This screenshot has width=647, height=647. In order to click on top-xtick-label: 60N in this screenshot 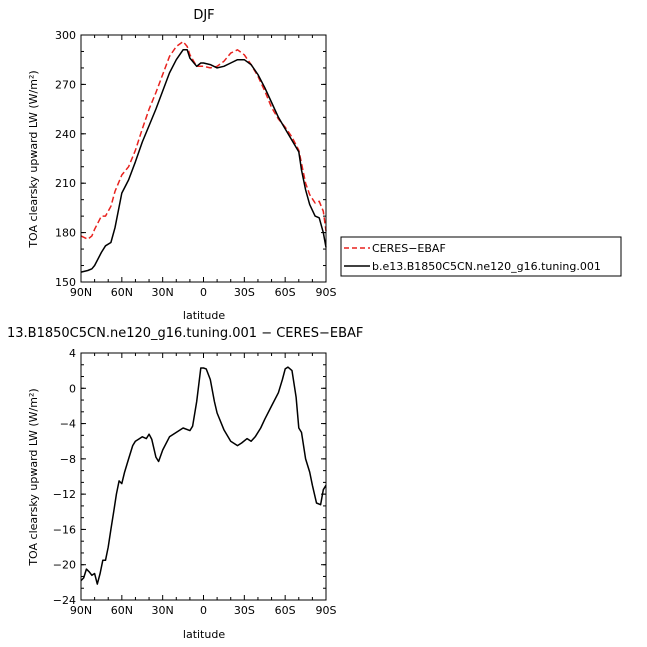, I will do `click(122, 292)`.